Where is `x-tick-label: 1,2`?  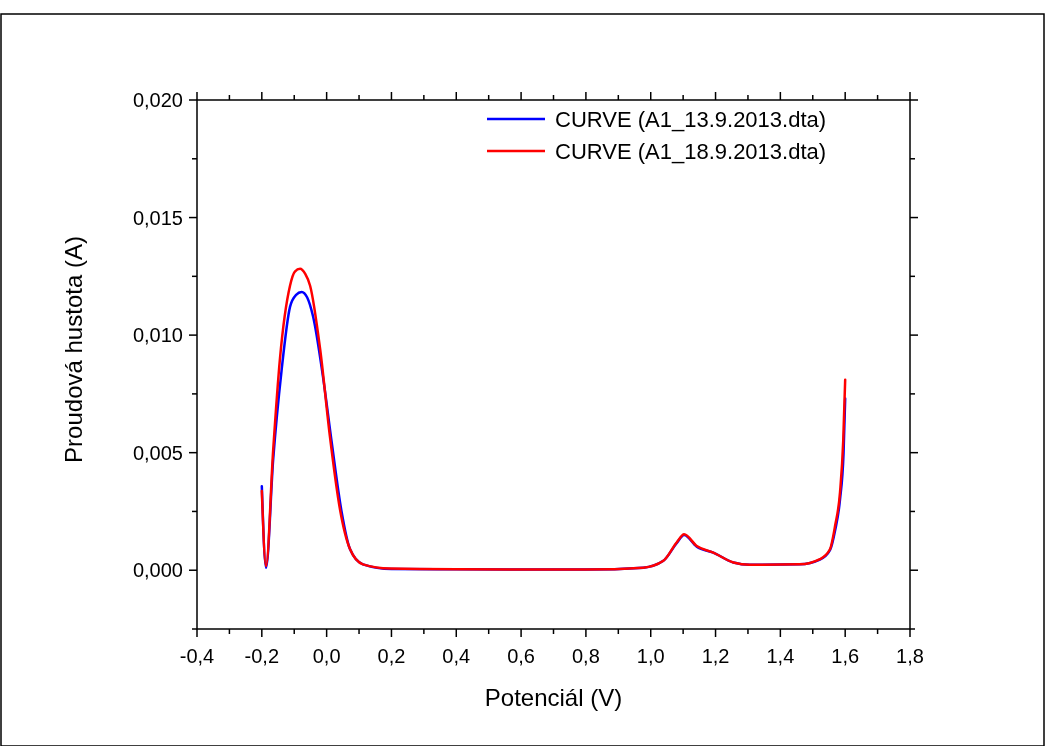
x-tick-label: 1,2 is located at coordinates (715, 656).